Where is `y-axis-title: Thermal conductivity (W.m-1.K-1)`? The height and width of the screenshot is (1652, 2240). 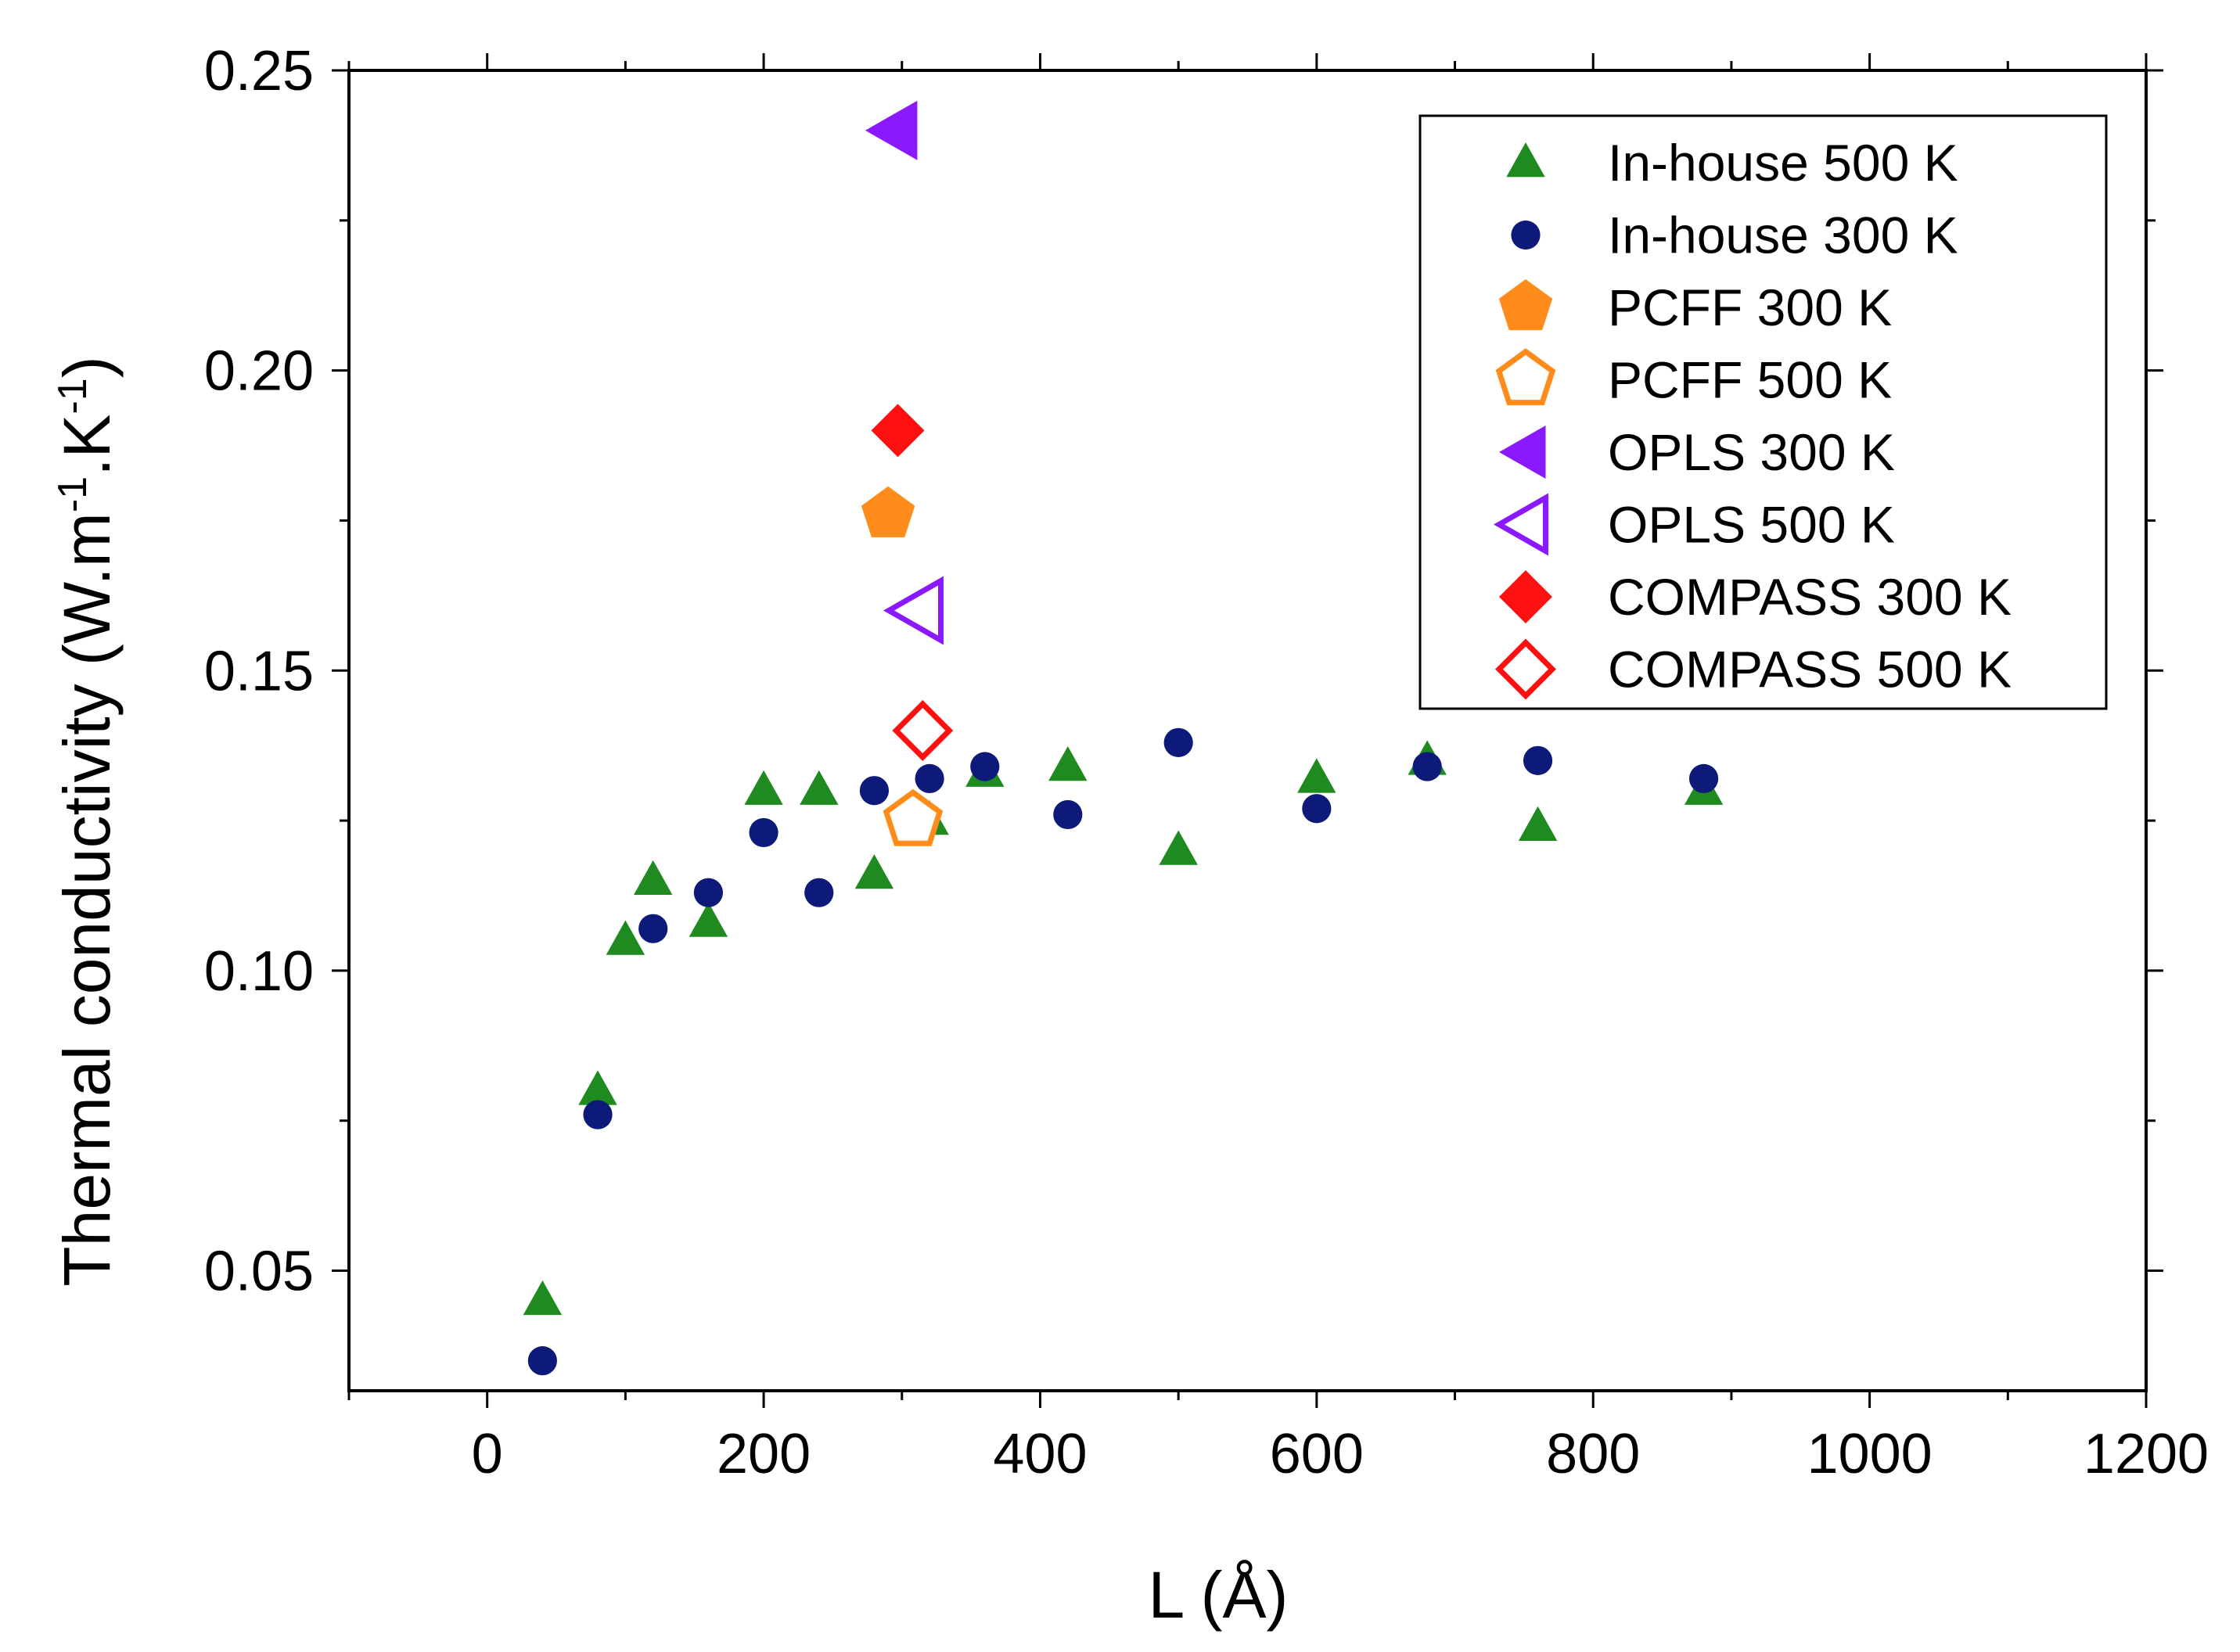 y-axis-title: Thermal conductivity (W.m-1.K-1) is located at coordinates (87, 821).